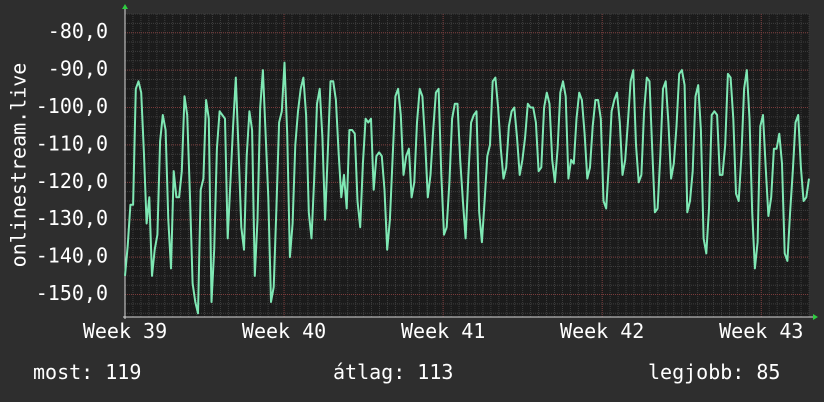 The image size is (824, 402). I want to click on x-tick-label: Week 42, so click(602, 331).